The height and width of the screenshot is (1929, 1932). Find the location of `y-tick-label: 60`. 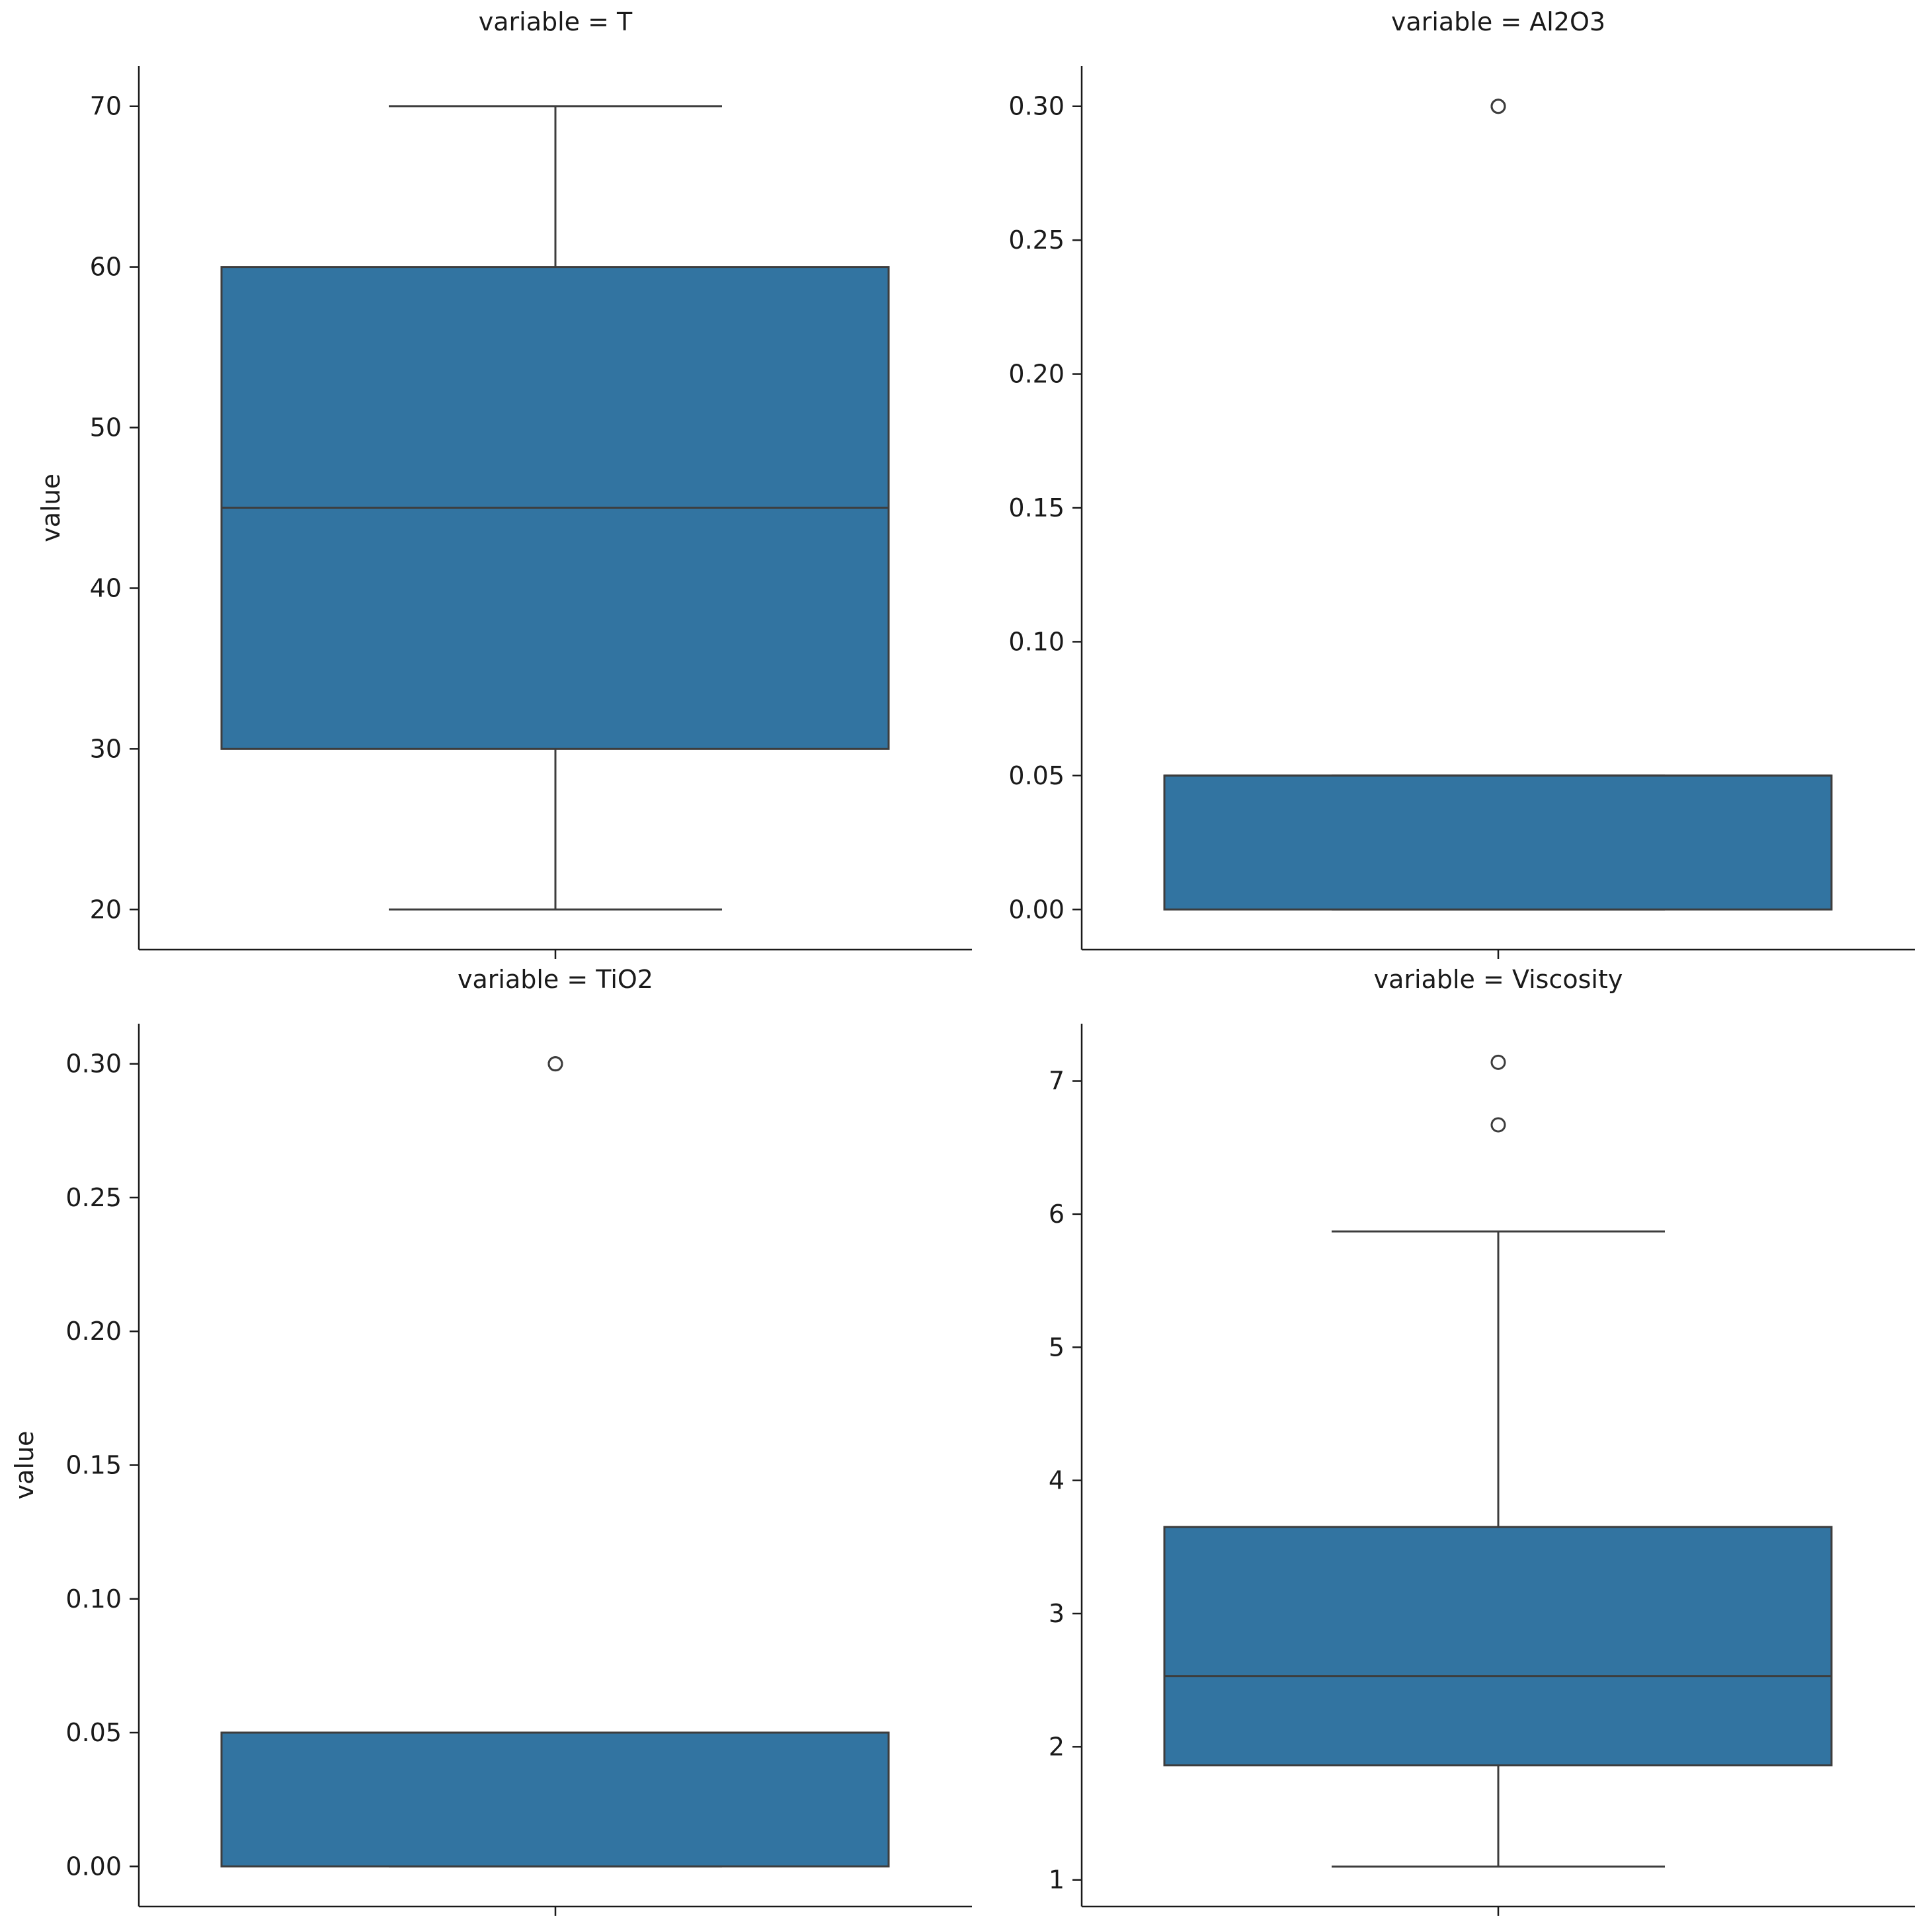

y-tick-label: 60 is located at coordinates (106, 267).